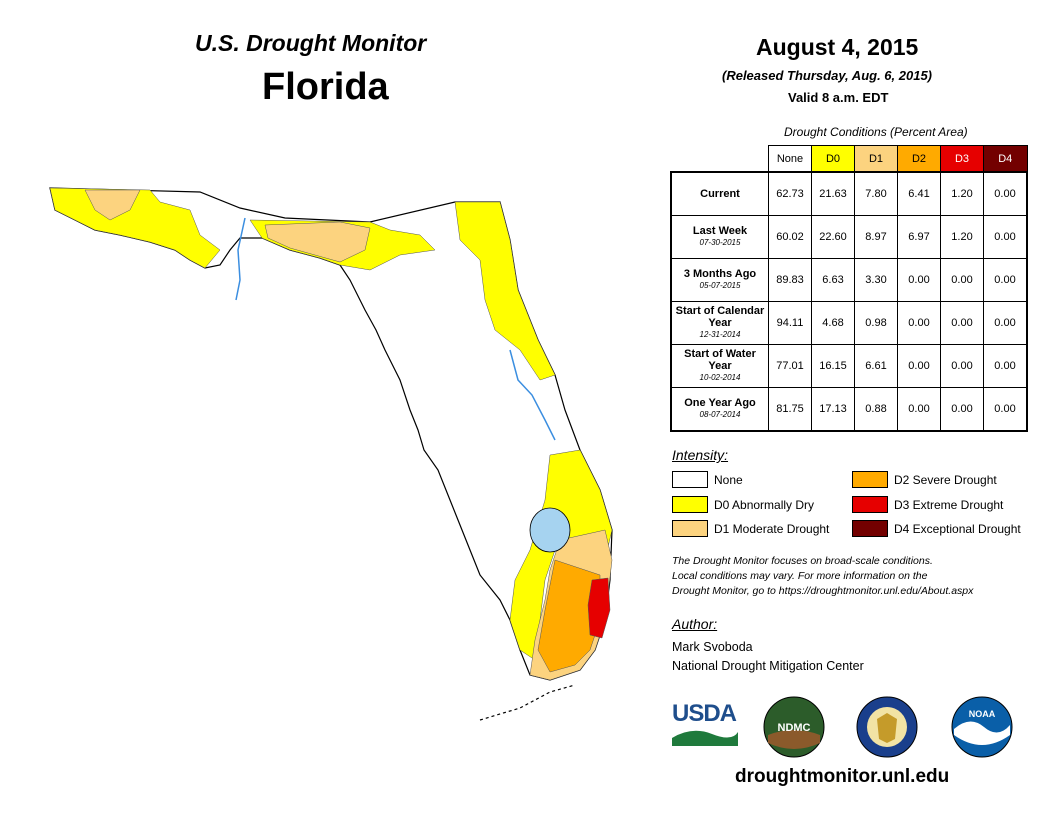 This screenshot has width=1056, height=816. Describe the element at coordinates (833, 323) in the screenshot. I see `table-cell: 4.68` at that location.